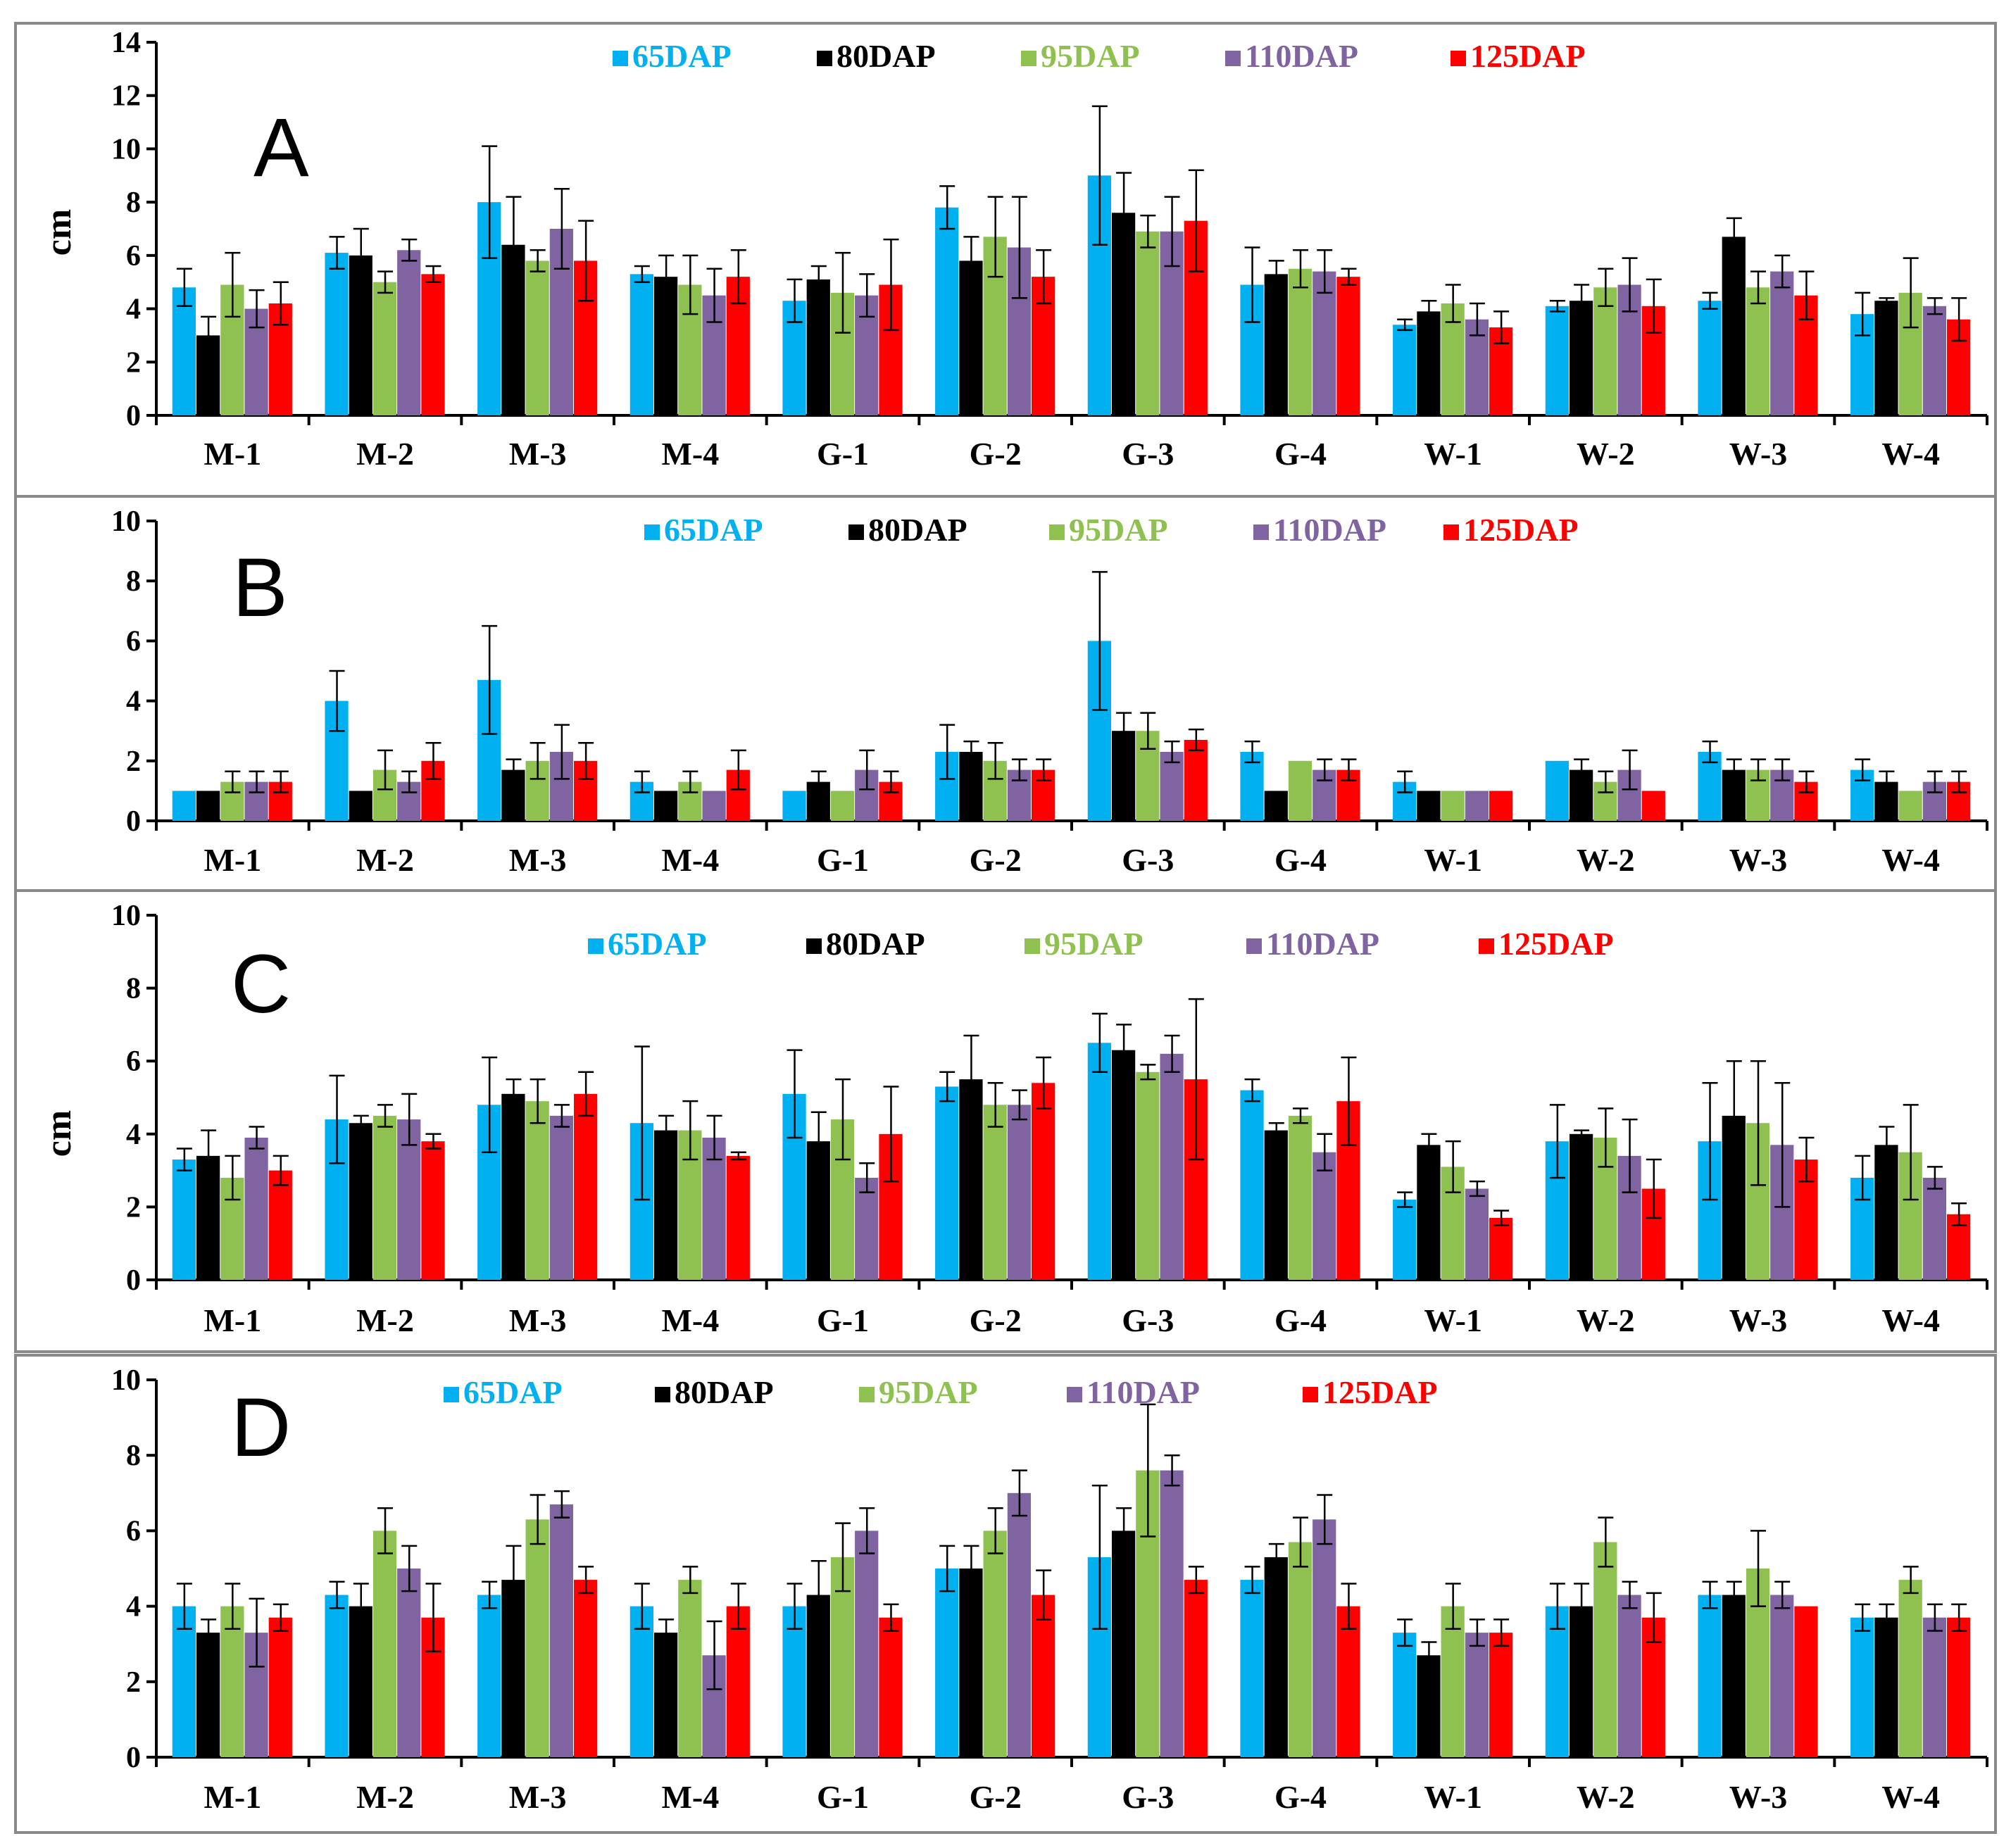  What do you see at coordinates (59, 1133) in the screenshot?
I see `y-axis-label: cm` at bounding box center [59, 1133].